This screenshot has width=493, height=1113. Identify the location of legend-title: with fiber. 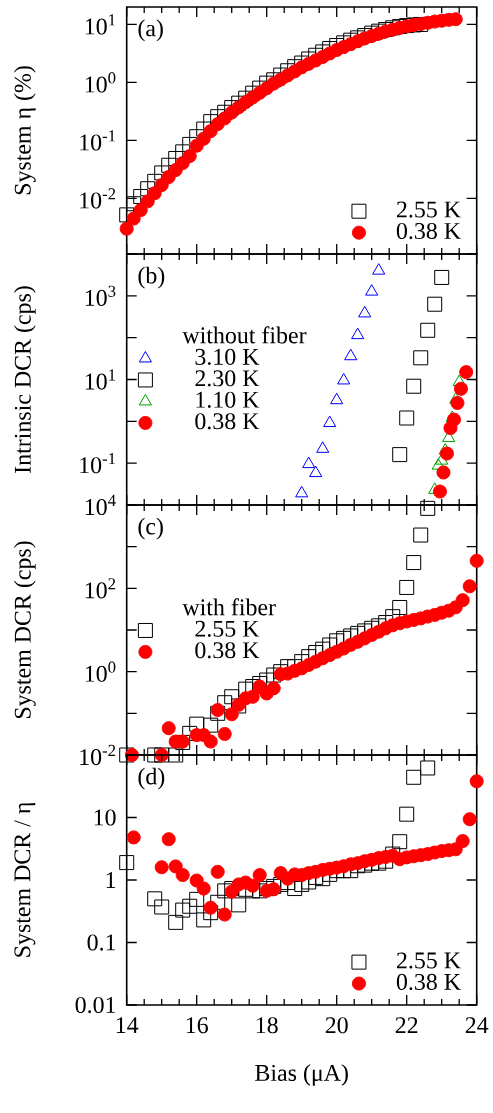
(229, 607).